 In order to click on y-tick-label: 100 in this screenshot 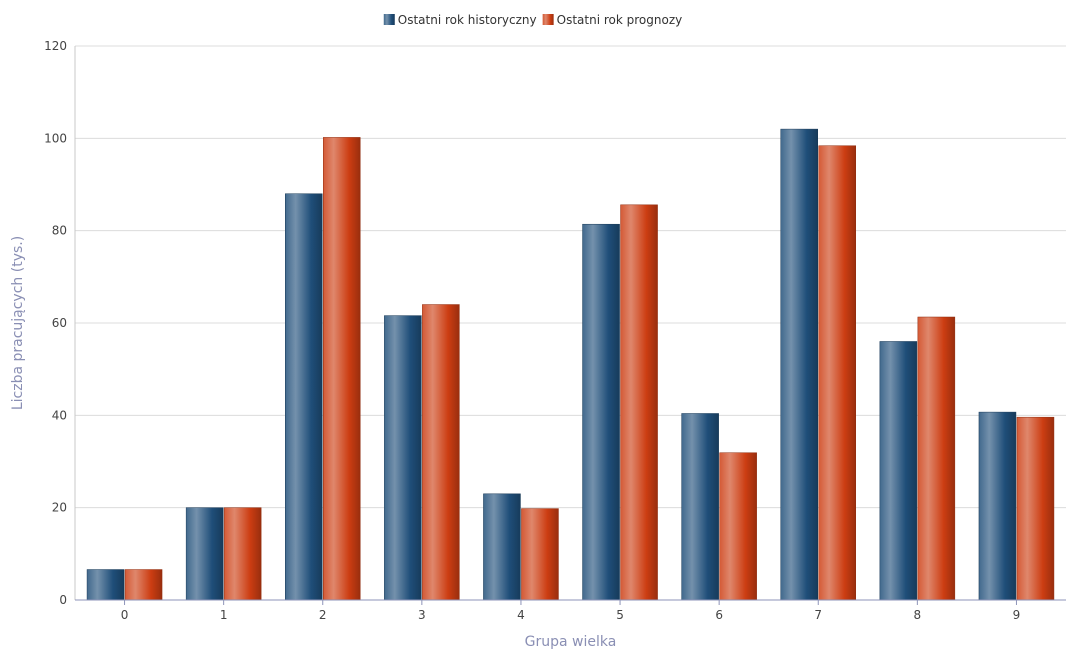, I will do `click(55, 138)`.